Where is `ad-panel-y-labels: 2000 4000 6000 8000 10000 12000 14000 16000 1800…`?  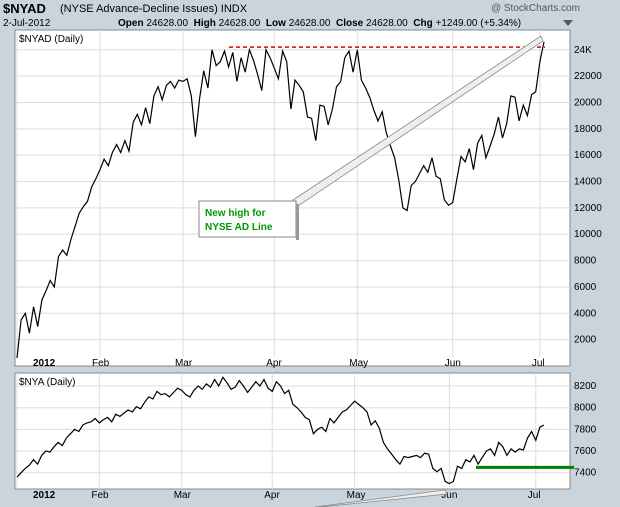
ad-panel-y-labels: 2000 4000 6000 8000 10000 12000 14000 16000 1800… is located at coordinates (588, 195).